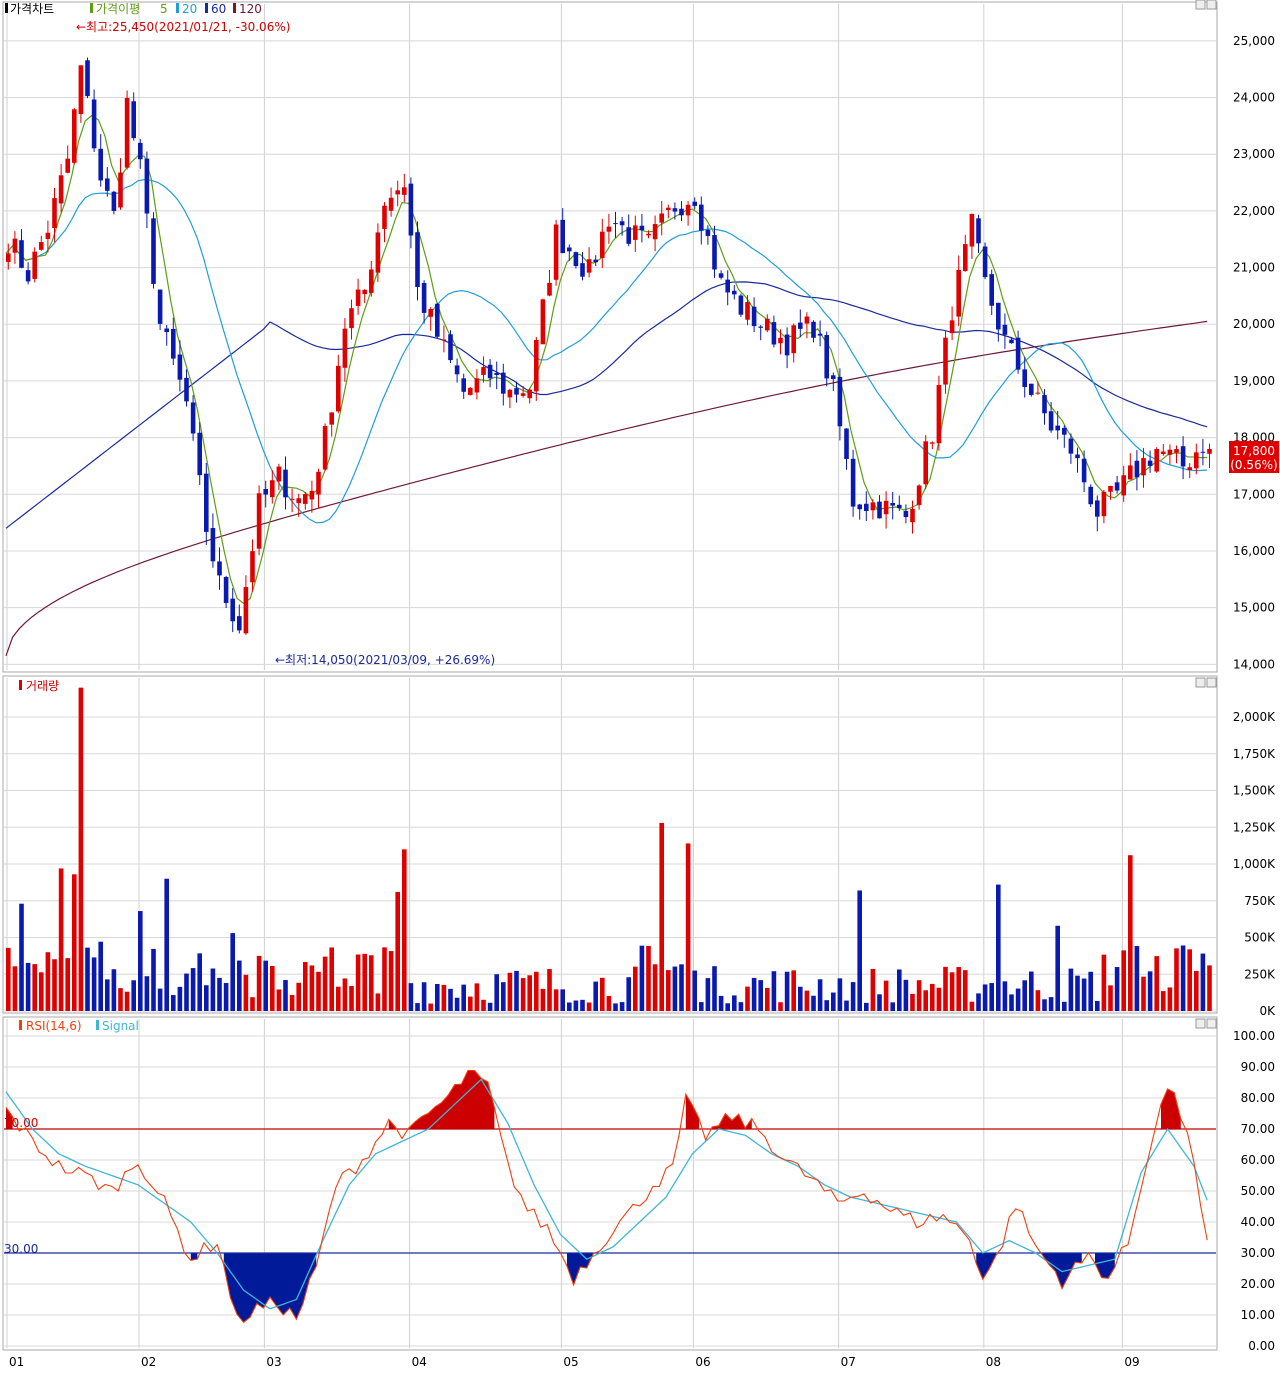  I want to click on legend-marker-volume, so click(20, 685).